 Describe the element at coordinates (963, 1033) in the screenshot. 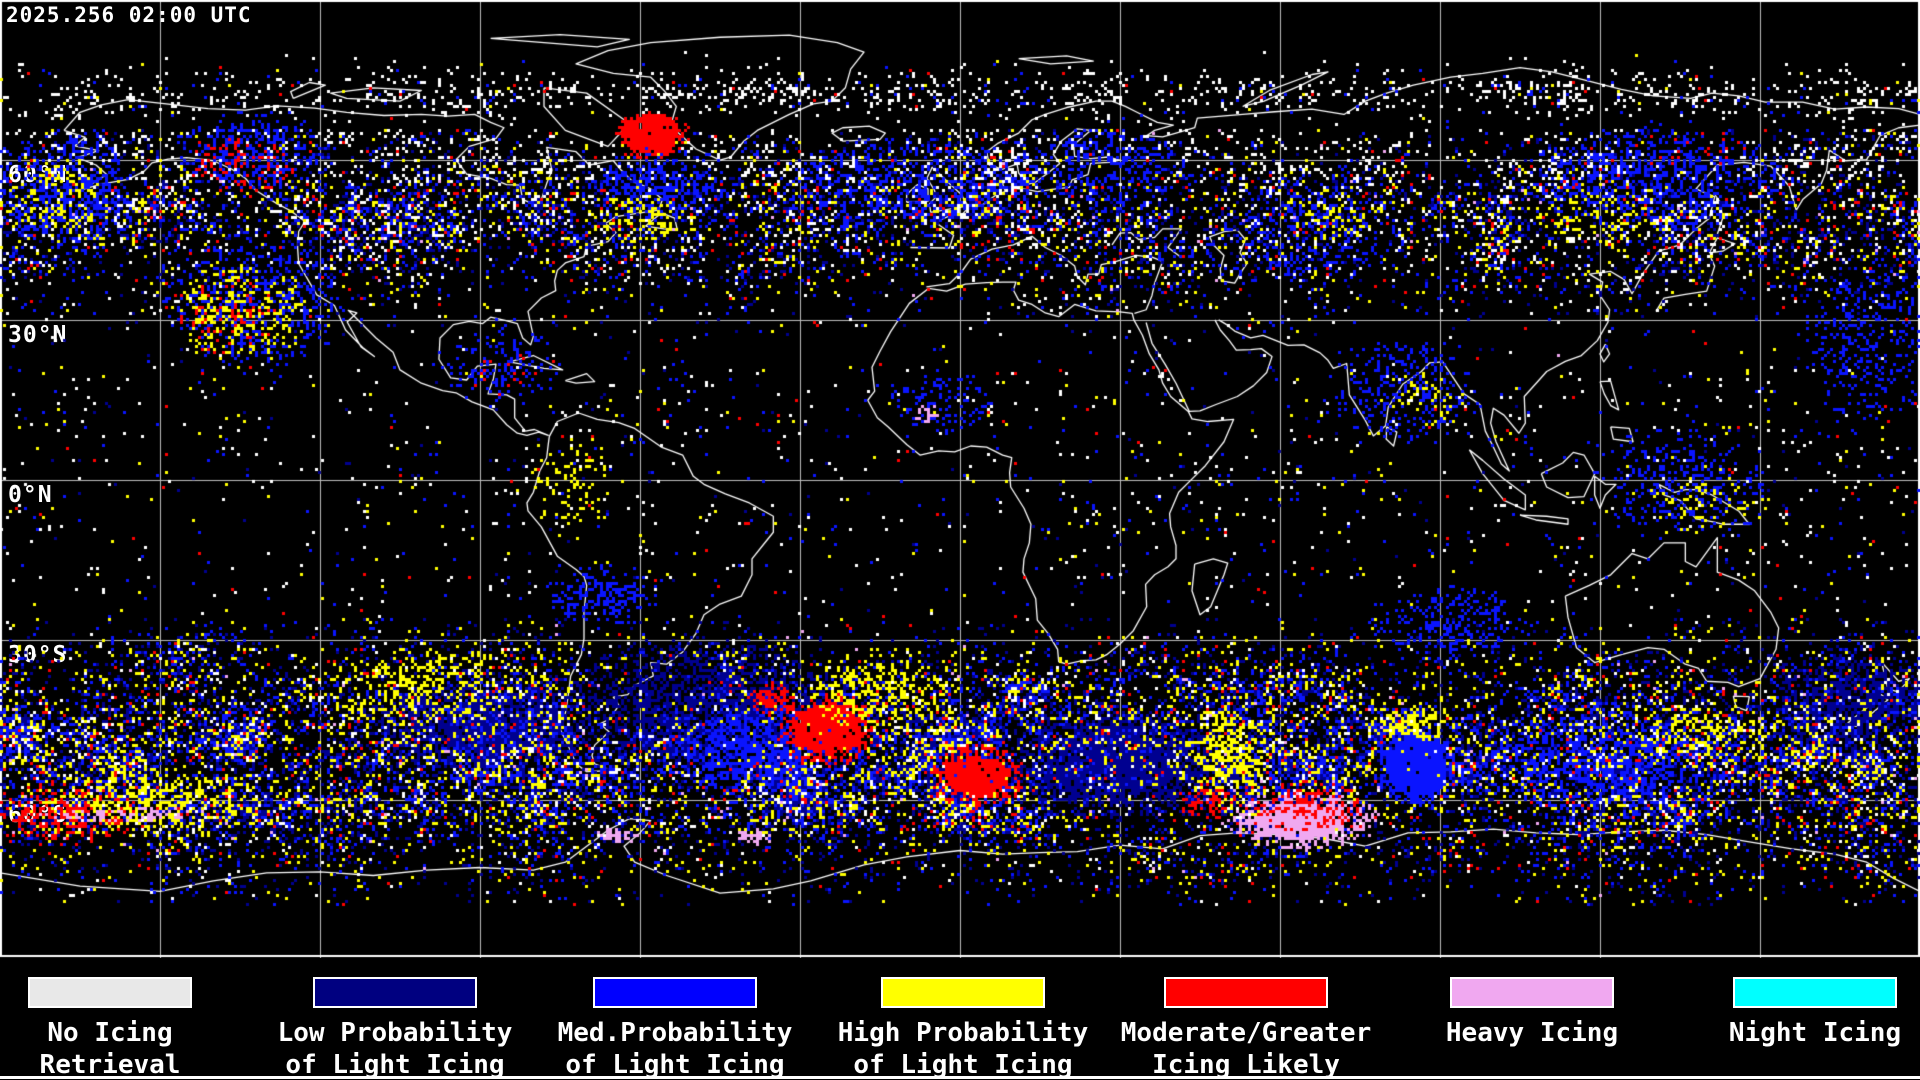

I see `legend-label: High Probability` at that location.